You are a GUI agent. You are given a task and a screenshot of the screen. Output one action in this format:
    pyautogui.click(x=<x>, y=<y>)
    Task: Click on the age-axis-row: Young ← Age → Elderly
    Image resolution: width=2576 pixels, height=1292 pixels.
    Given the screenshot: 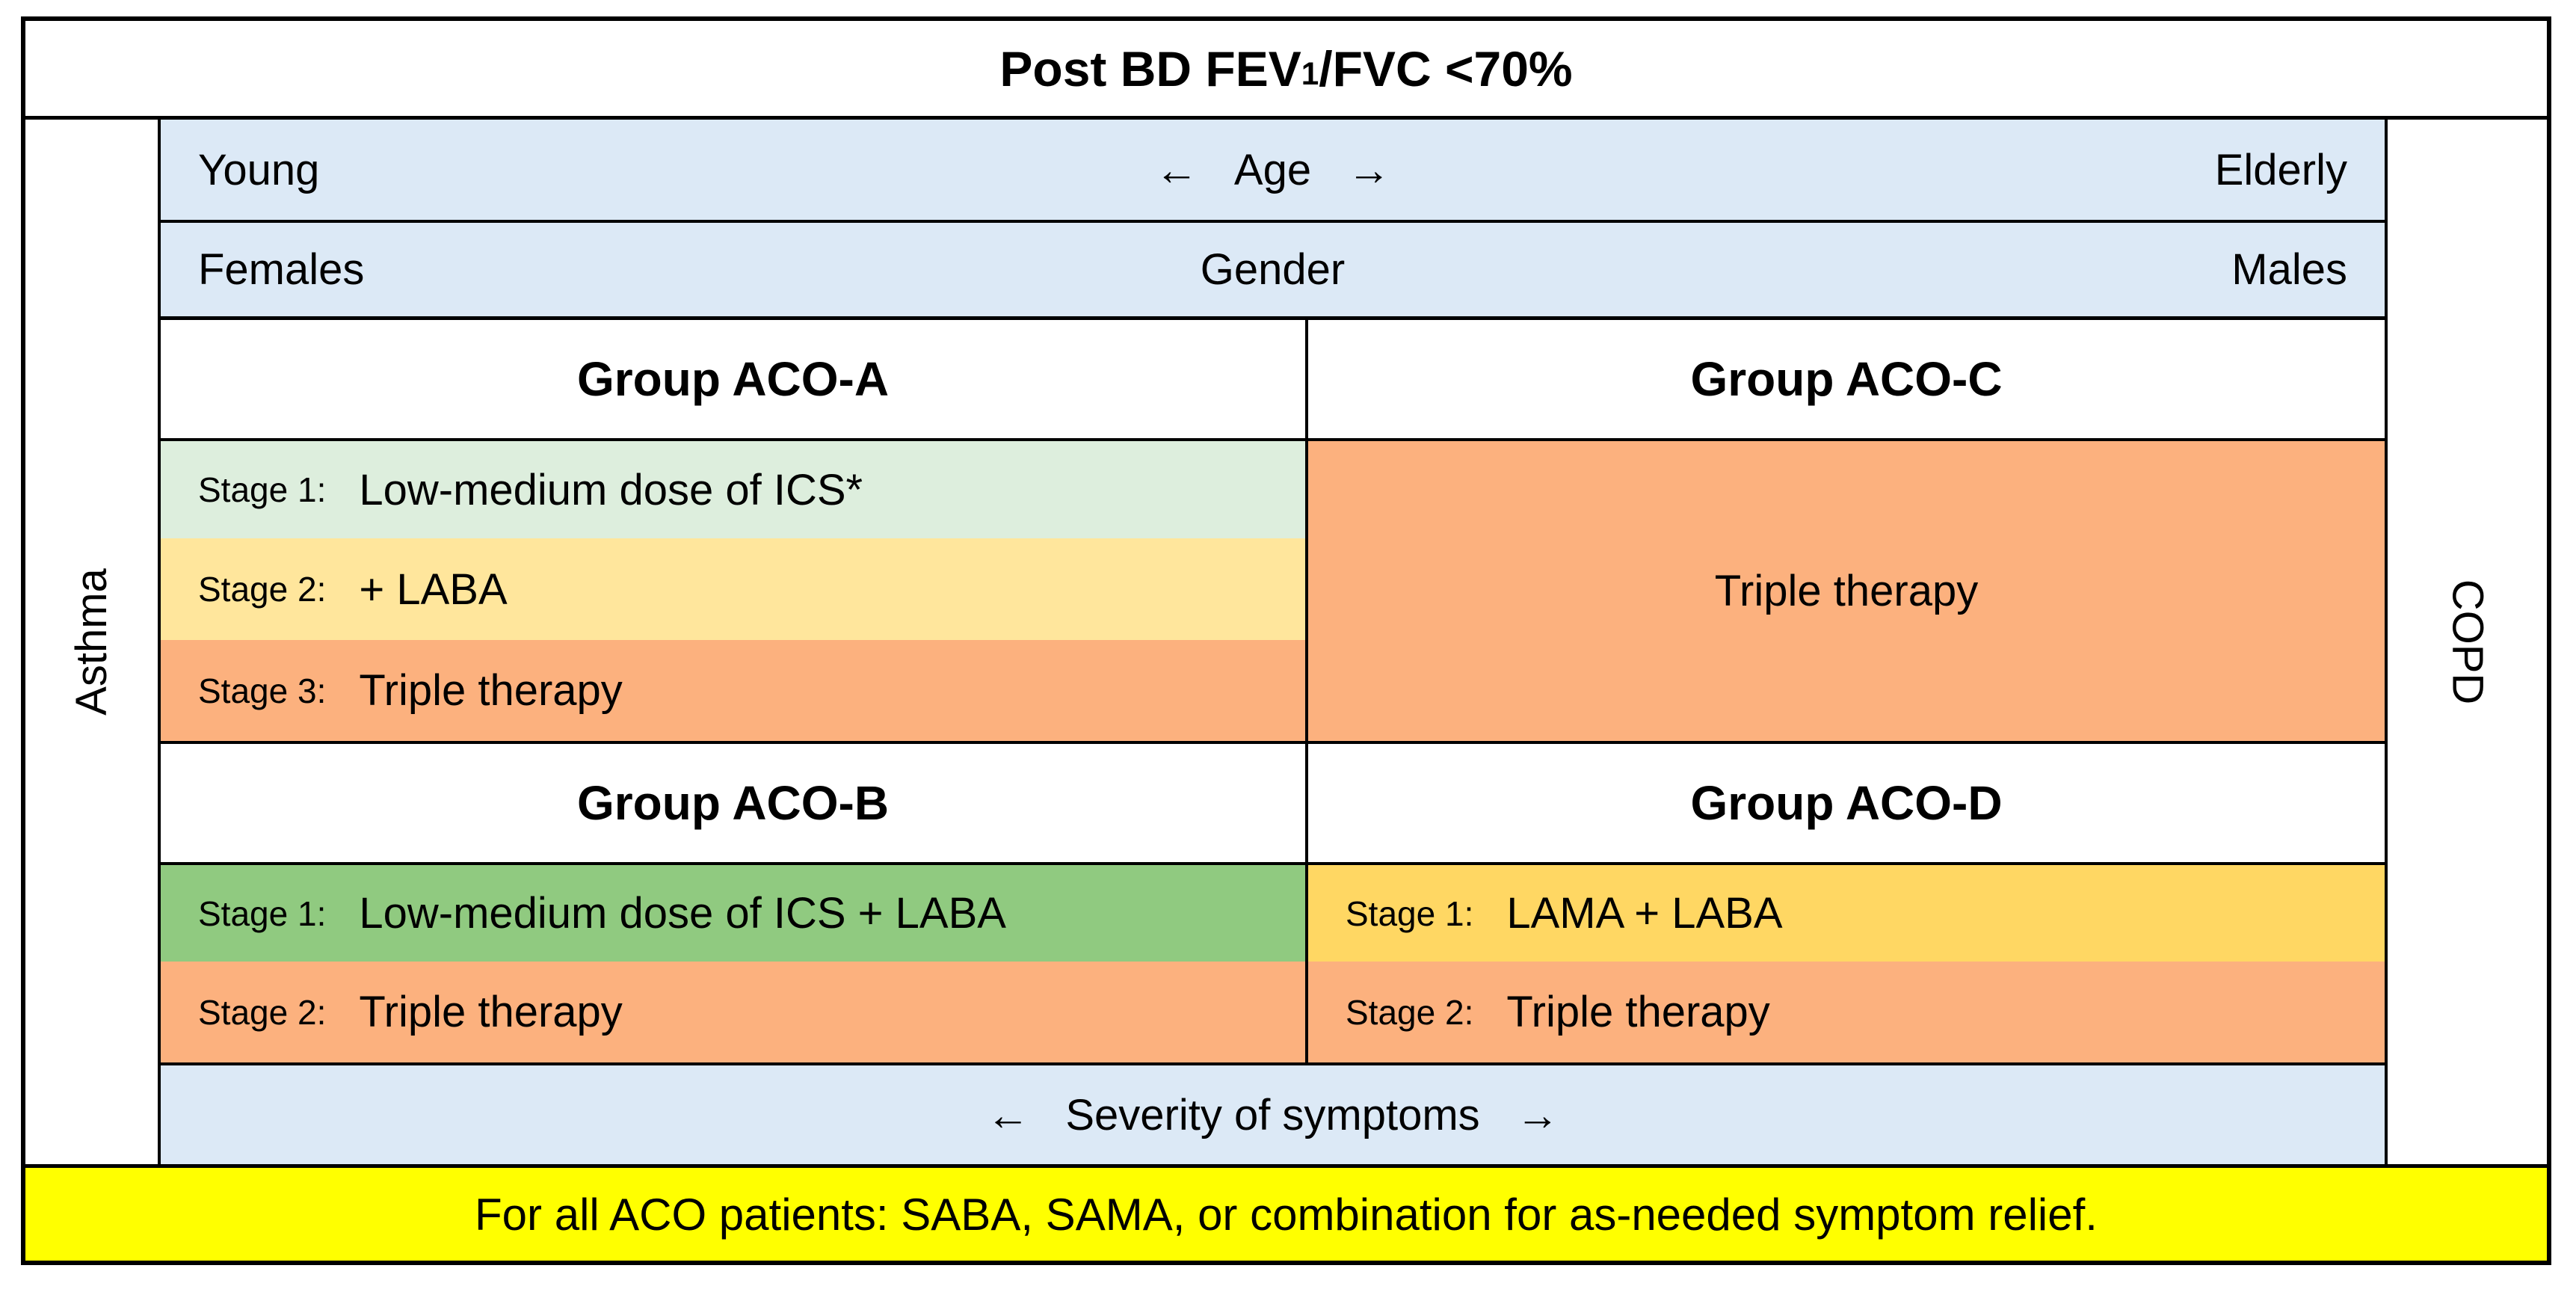 What is the action you would take?
    pyautogui.click(x=1273, y=171)
    